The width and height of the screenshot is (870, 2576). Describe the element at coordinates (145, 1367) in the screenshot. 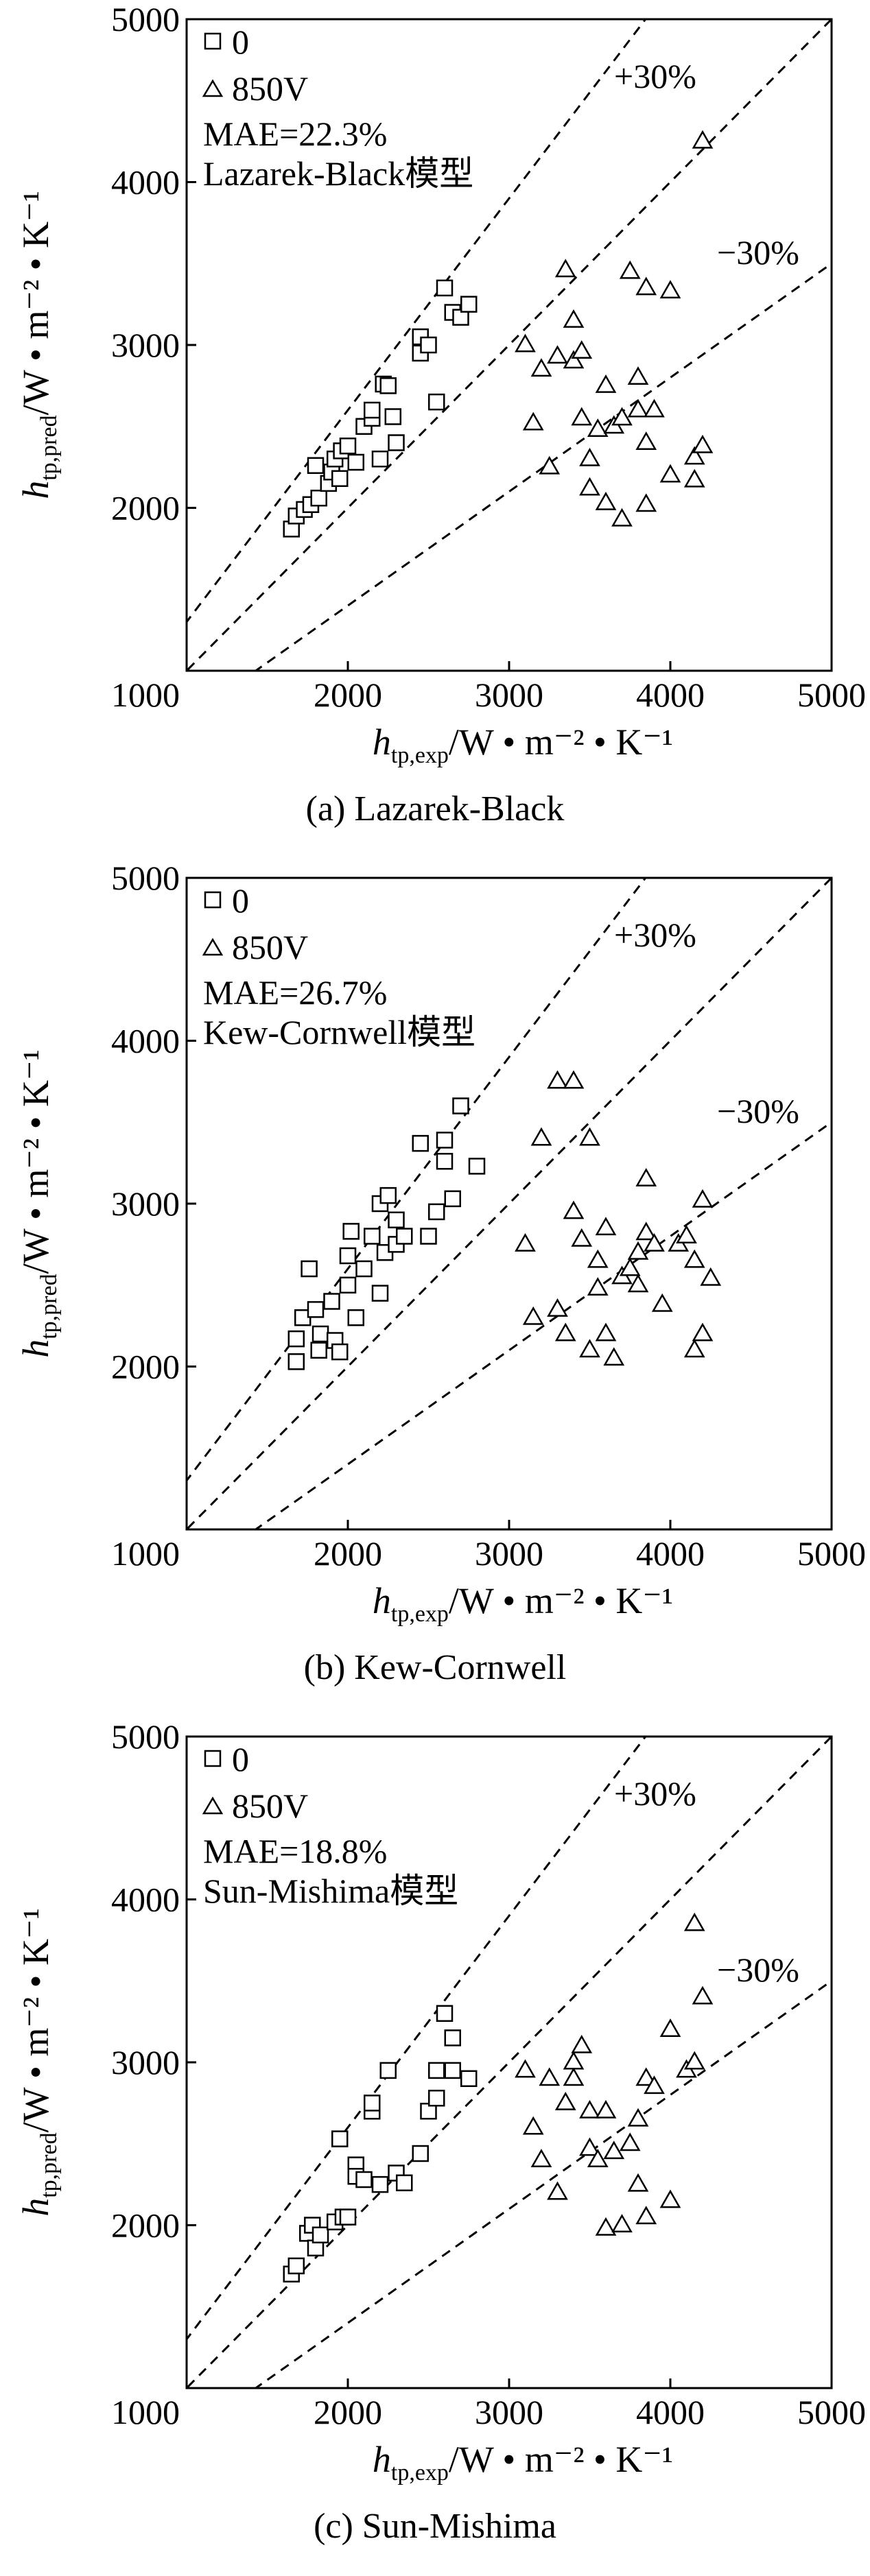

I see `y-tick-label: 2000` at that location.